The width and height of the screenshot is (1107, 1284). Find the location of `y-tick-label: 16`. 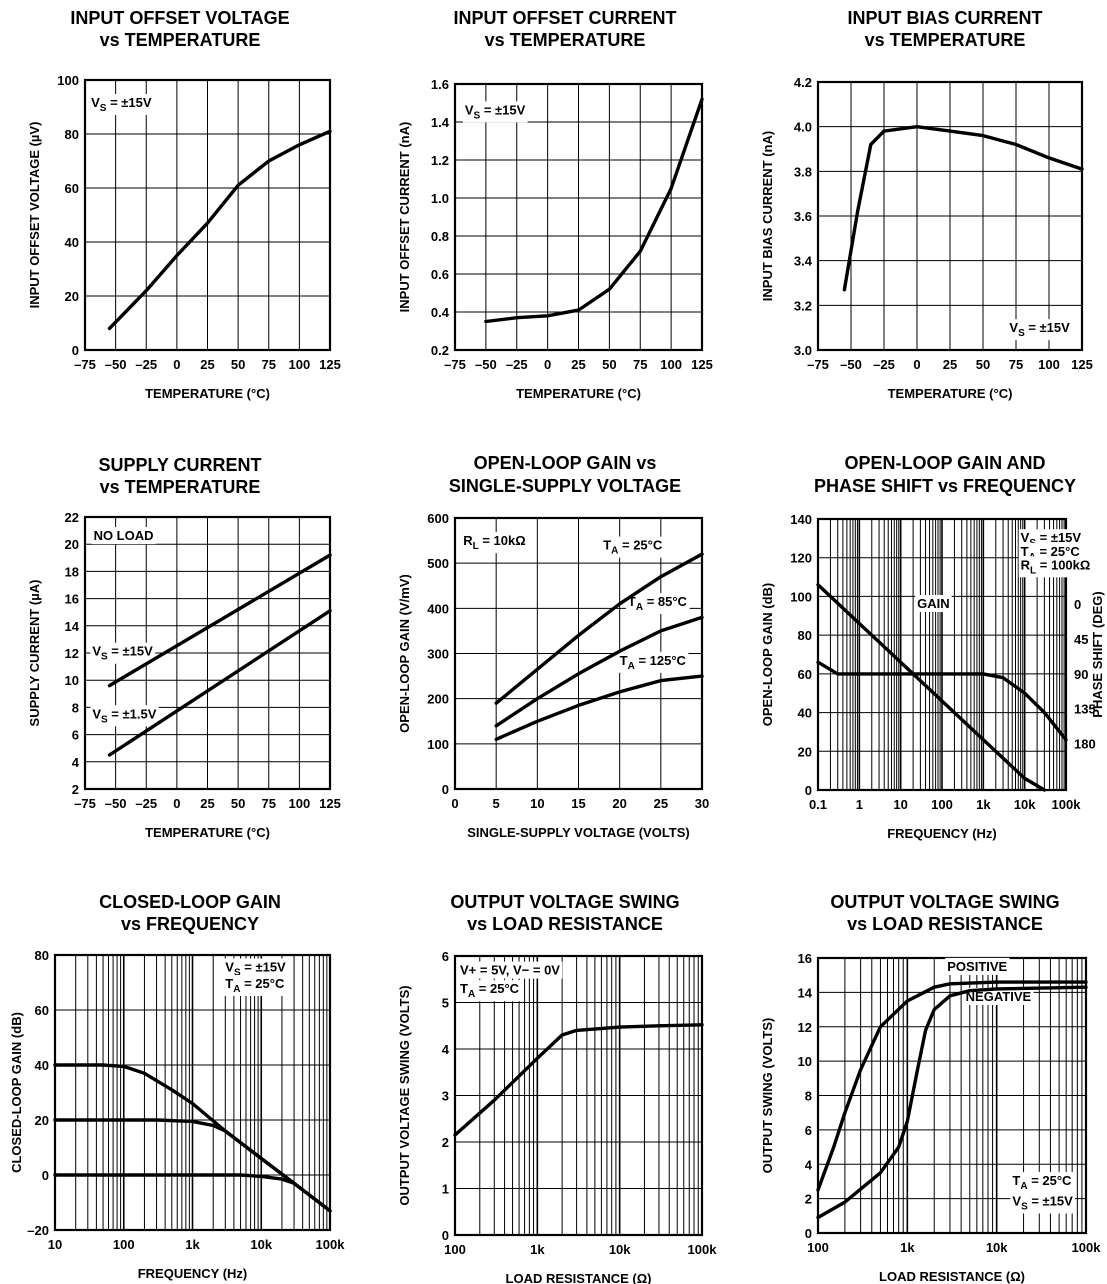

y-tick-label: 16 is located at coordinates (805, 958).